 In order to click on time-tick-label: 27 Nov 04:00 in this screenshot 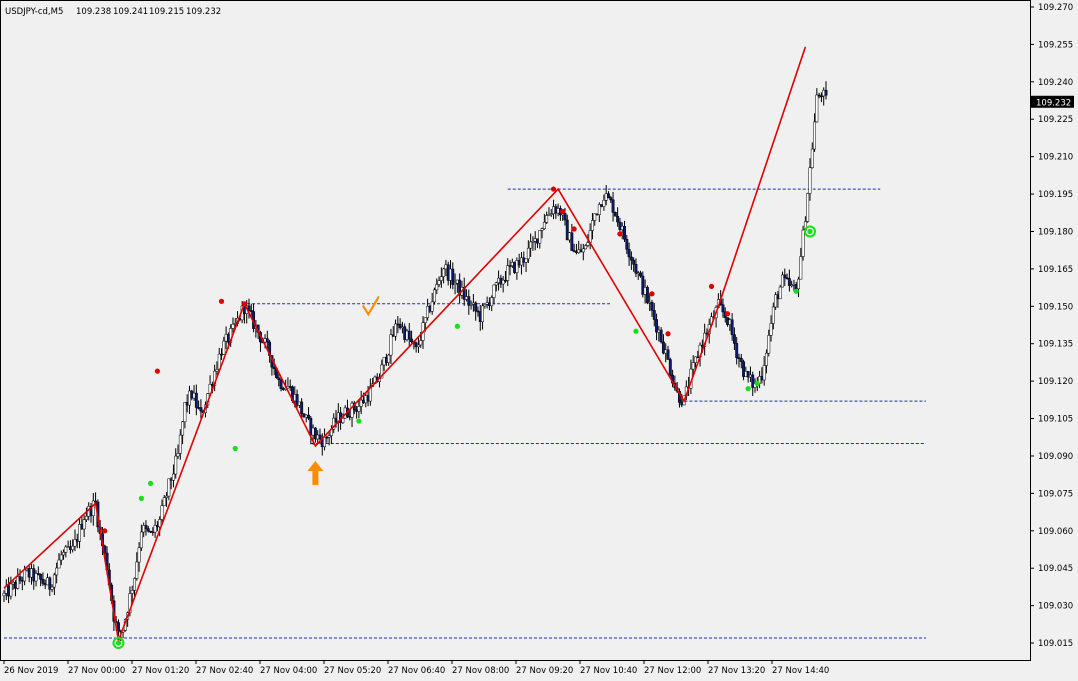, I will do `click(288, 671)`.